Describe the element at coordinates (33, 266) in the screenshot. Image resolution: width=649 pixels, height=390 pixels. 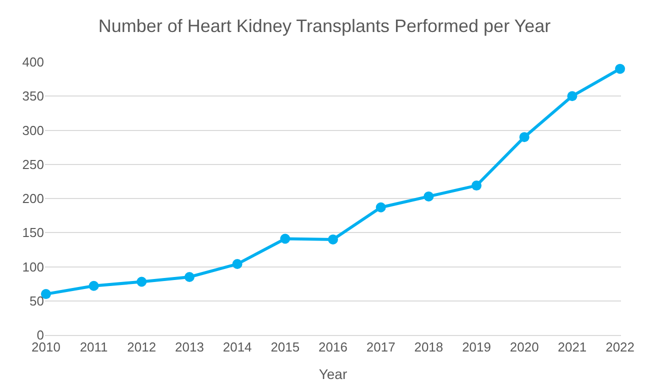
I see `y-tick-label: 100` at that location.